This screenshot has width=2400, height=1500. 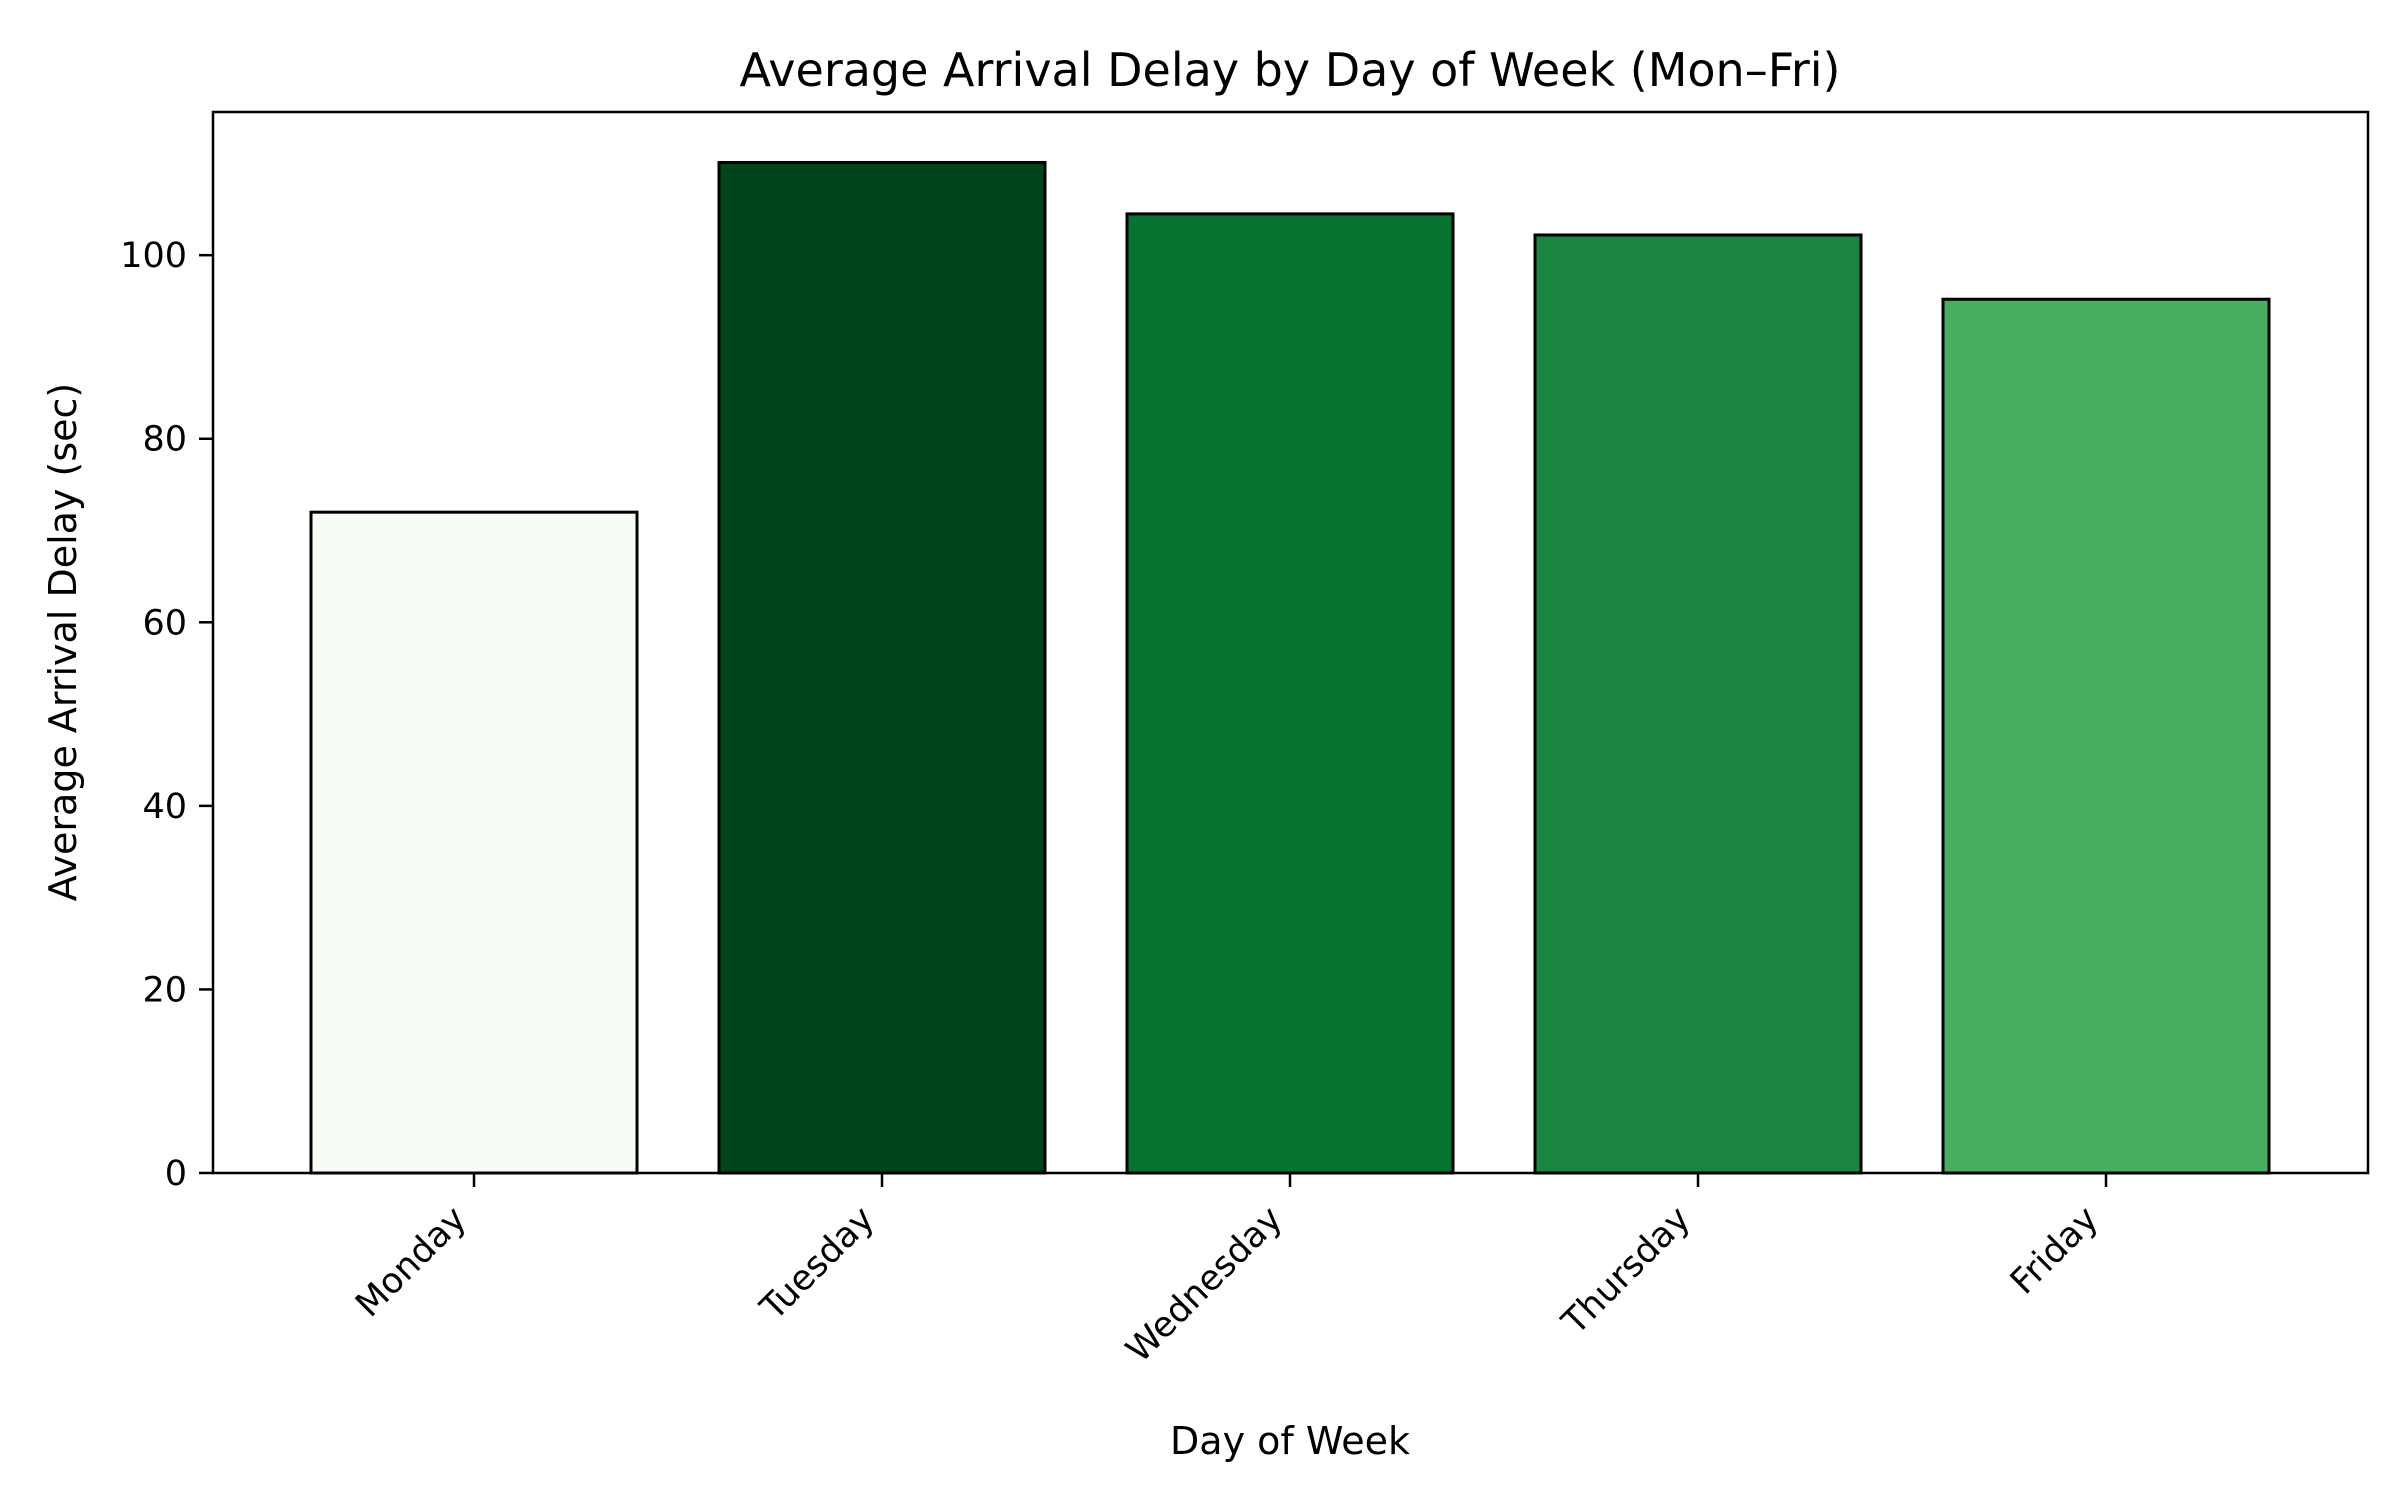 What do you see at coordinates (164, 990) in the screenshot?
I see `y-tick-label: 20` at bounding box center [164, 990].